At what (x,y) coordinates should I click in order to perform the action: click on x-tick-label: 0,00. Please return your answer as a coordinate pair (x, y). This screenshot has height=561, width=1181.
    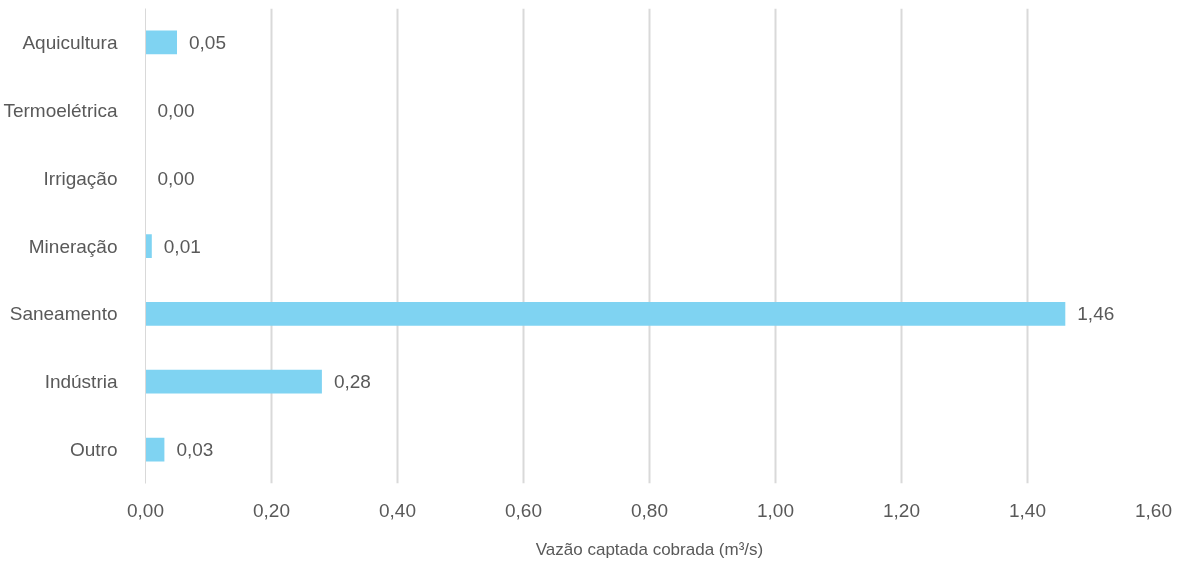
    Looking at the image, I should click on (145, 510).